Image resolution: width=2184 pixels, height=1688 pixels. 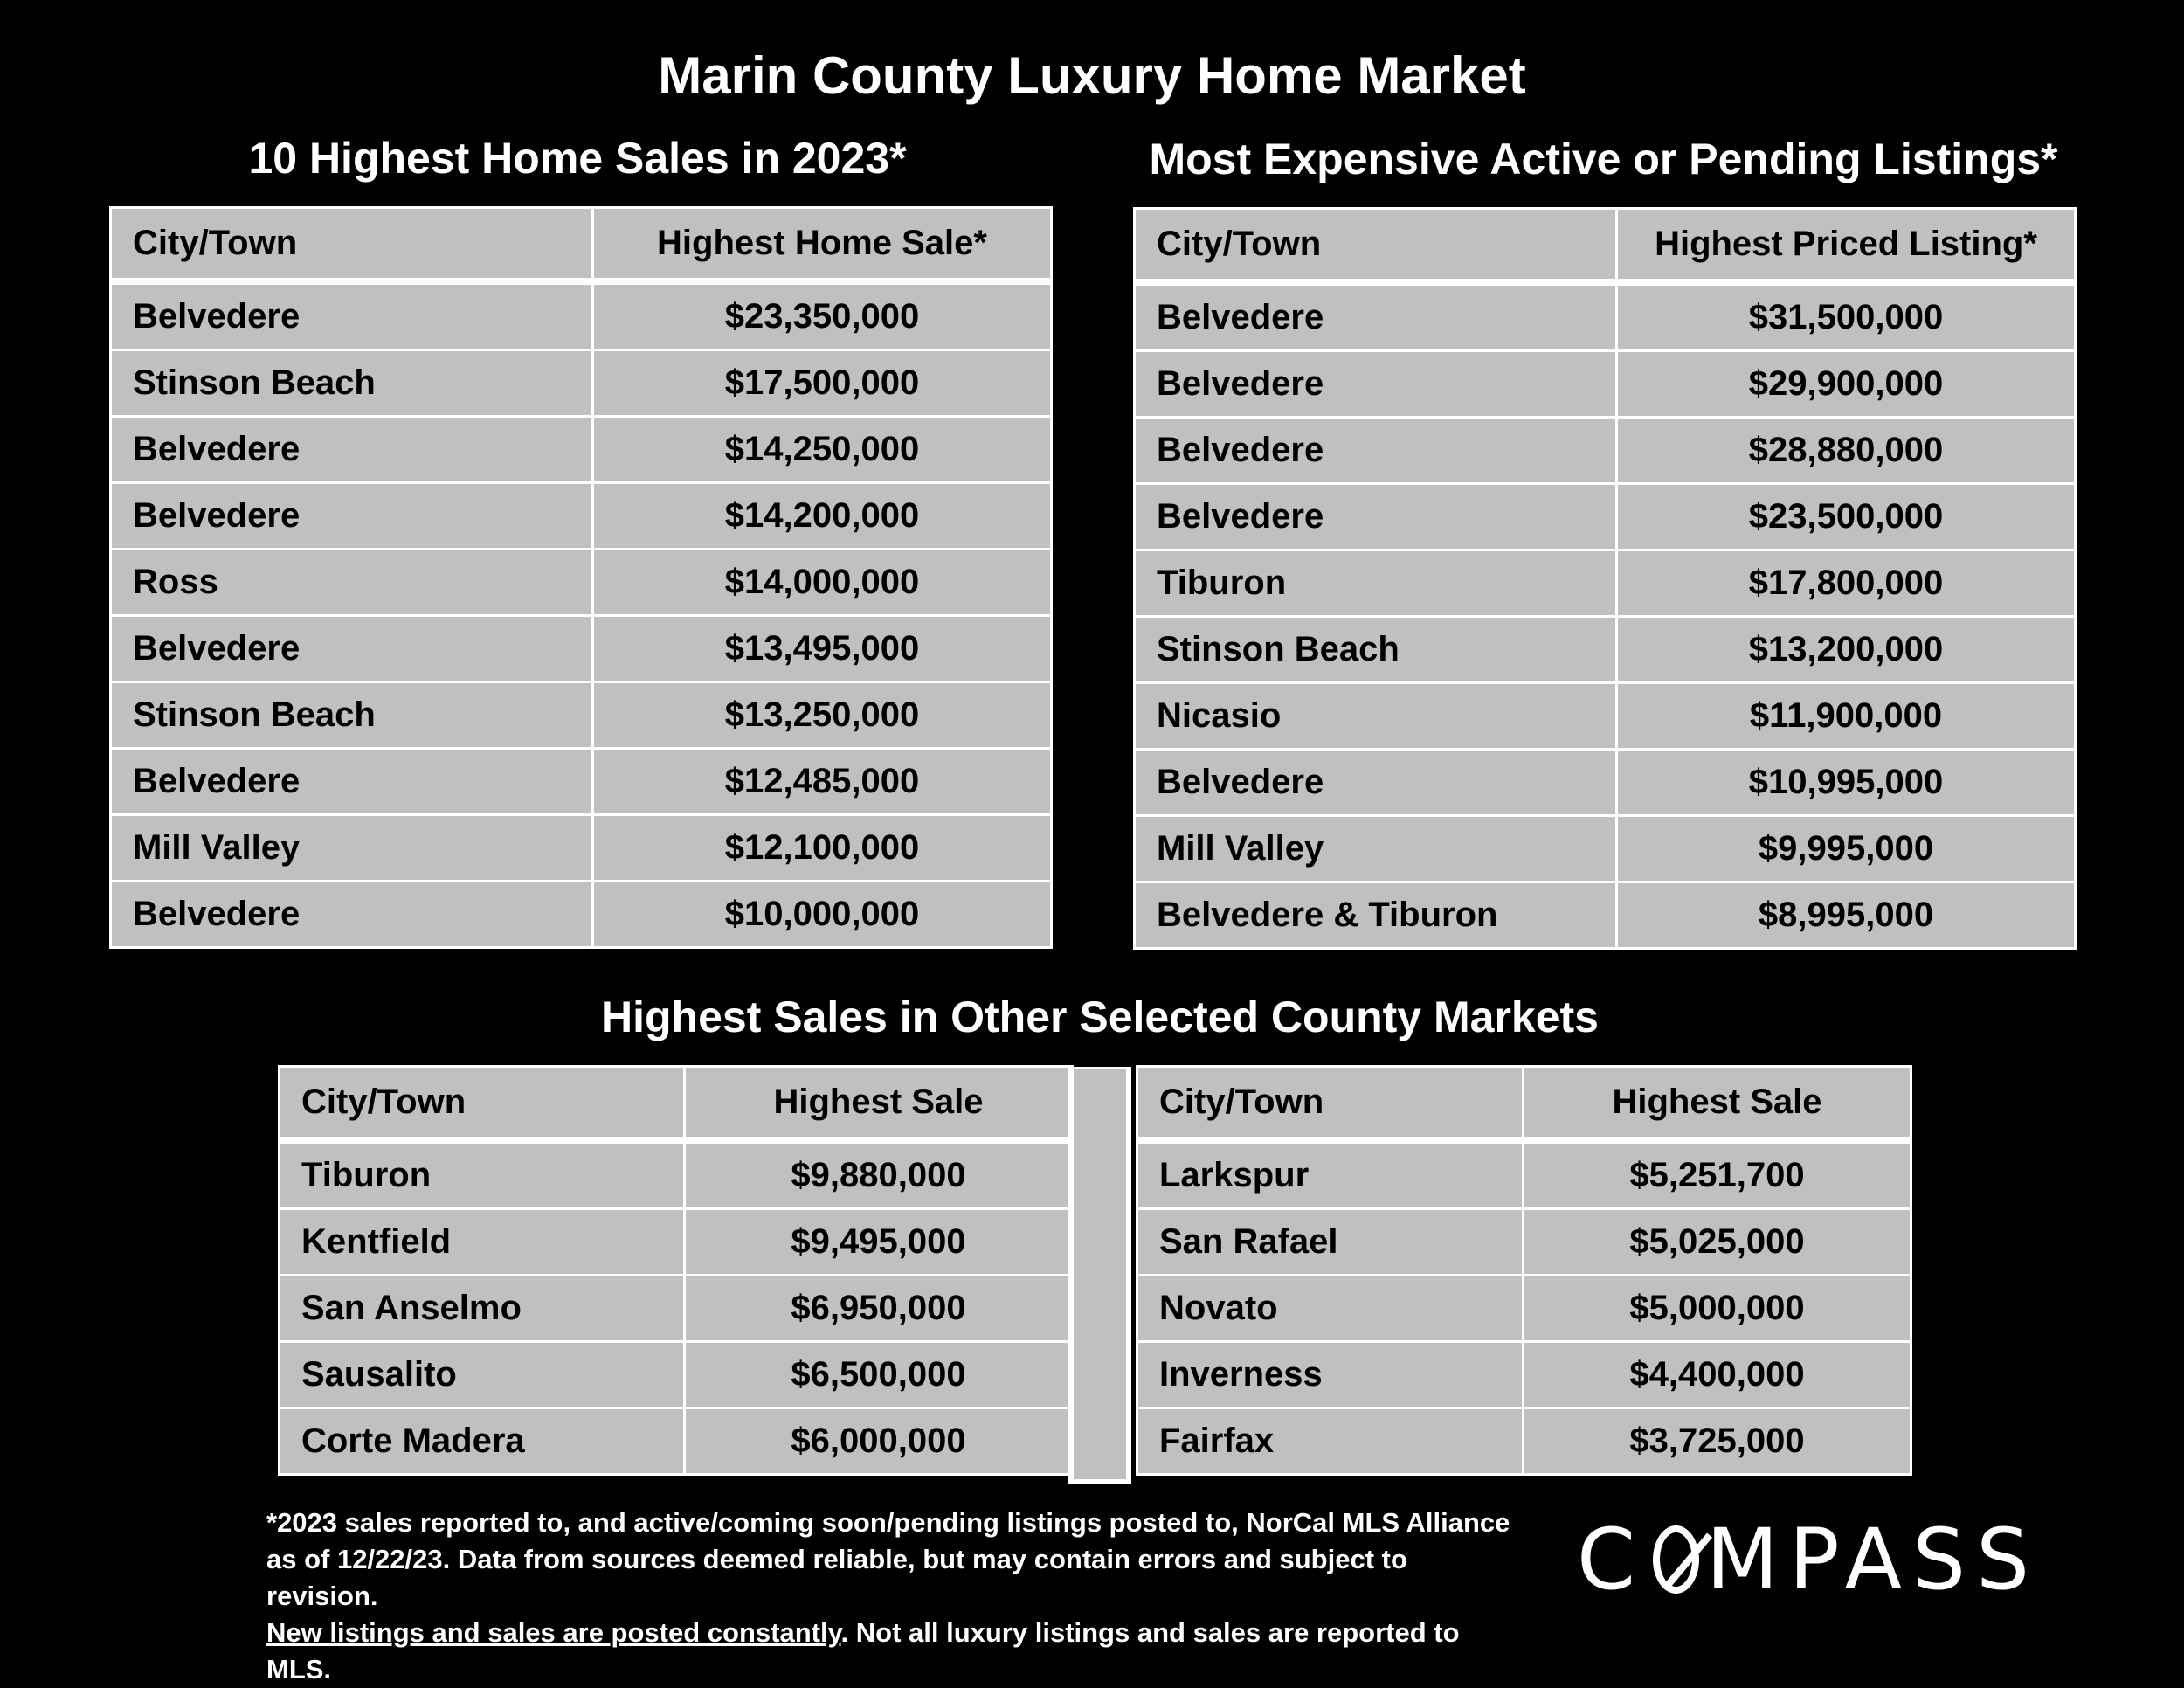 What do you see at coordinates (1846, 316) in the screenshot?
I see `value-cell: $31,500,000` at bounding box center [1846, 316].